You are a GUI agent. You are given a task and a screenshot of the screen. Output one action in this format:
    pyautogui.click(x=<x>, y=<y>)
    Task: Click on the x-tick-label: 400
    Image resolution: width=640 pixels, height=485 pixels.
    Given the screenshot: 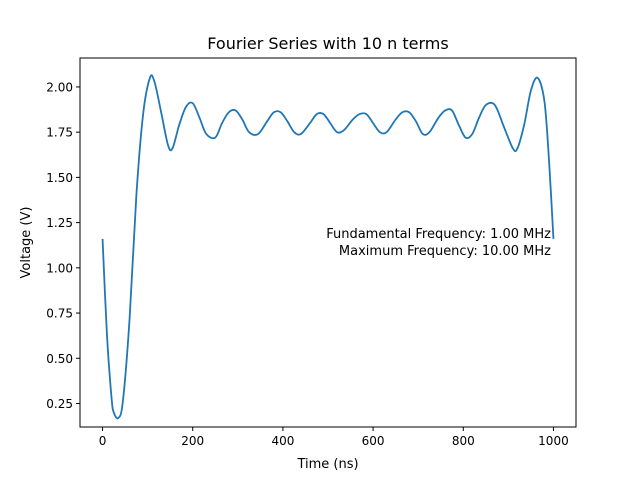 What is the action you would take?
    pyautogui.click(x=282, y=441)
    